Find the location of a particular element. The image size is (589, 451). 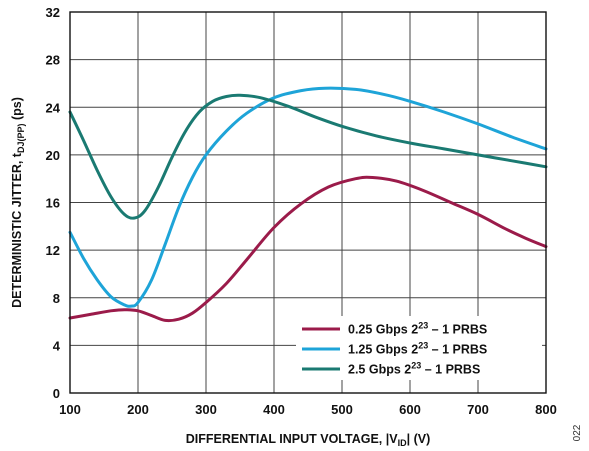

series-0-25-gbps-legend-label: 0.25 Gbps 223 – 1 PRBS is located at coordinates (417, 329).